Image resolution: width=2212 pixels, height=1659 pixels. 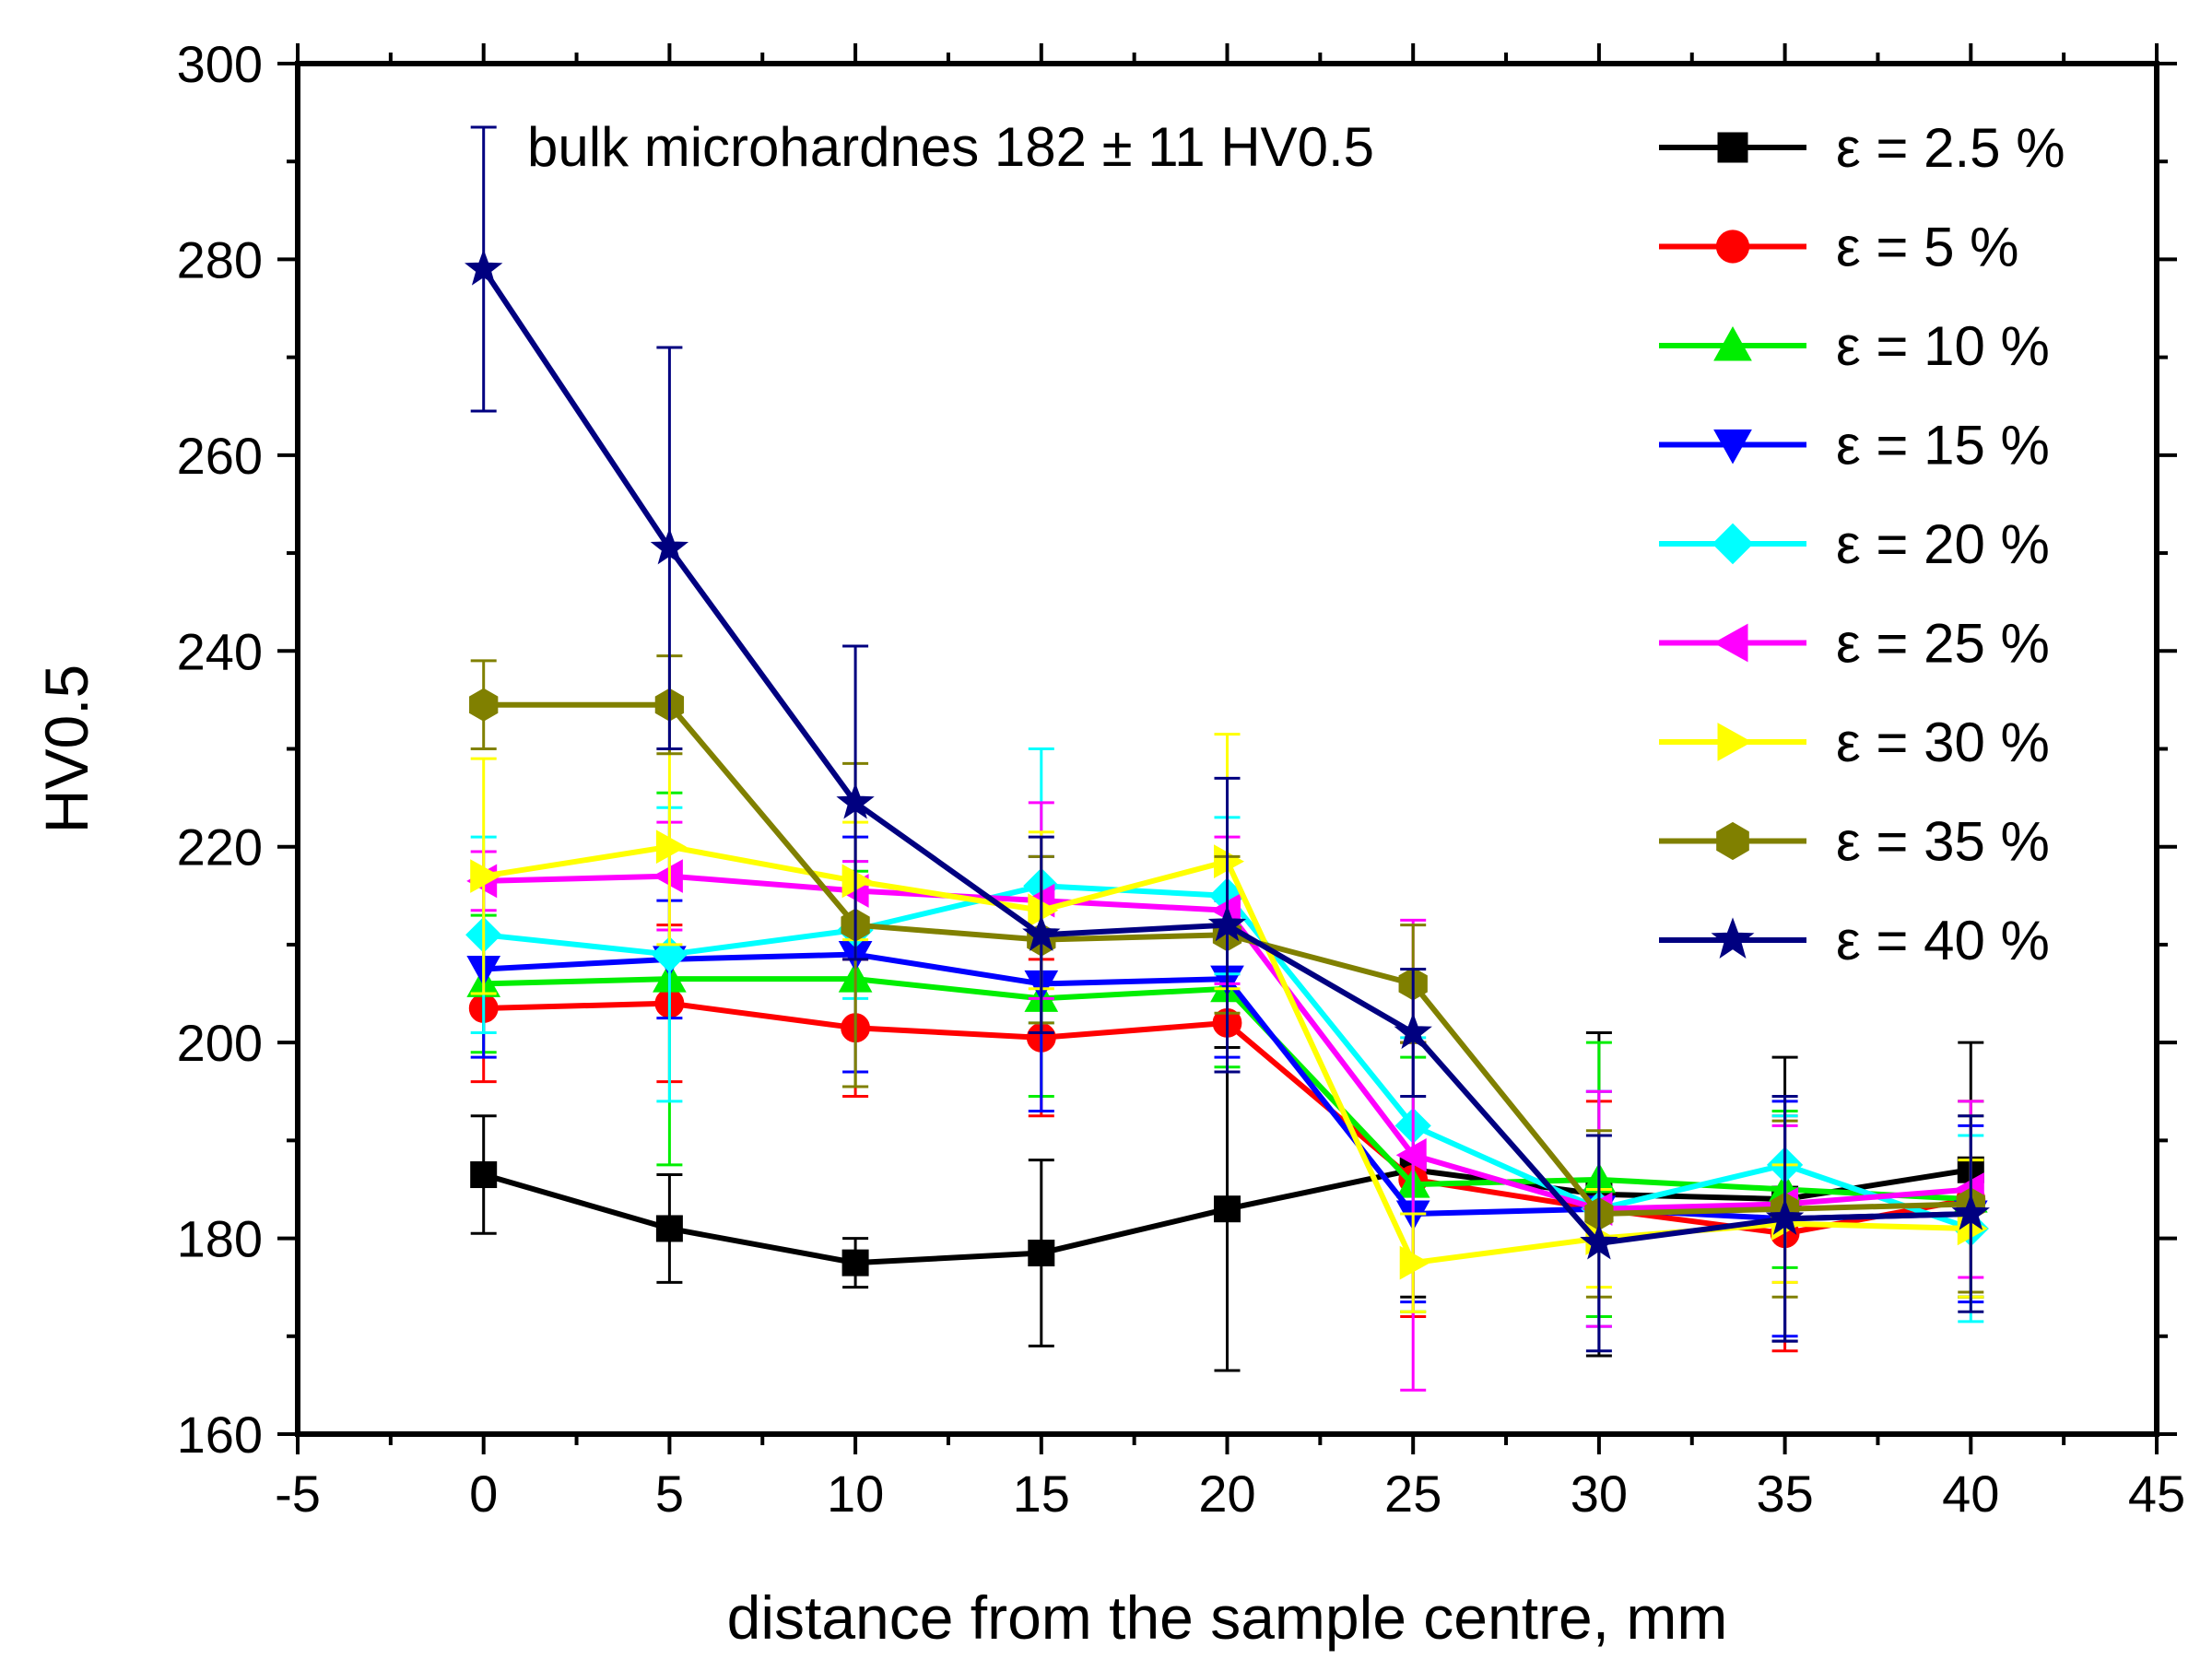 I want to click on x-tick-label: 5, so click(x=669, y=1494).